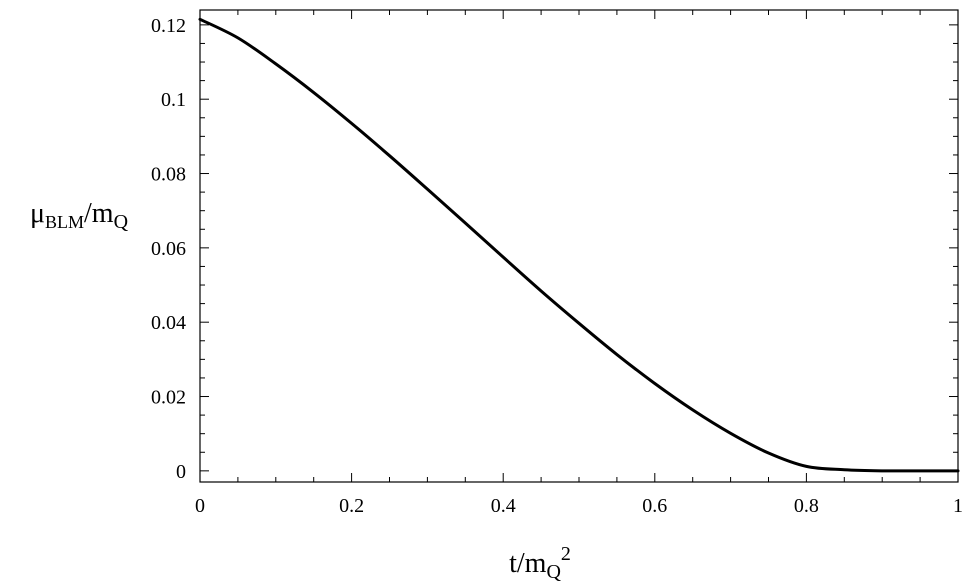 Image resolution: width=976 pixels, height=585 pixels. I want to click on y-tick-label: 0.06, so click(168, 249).